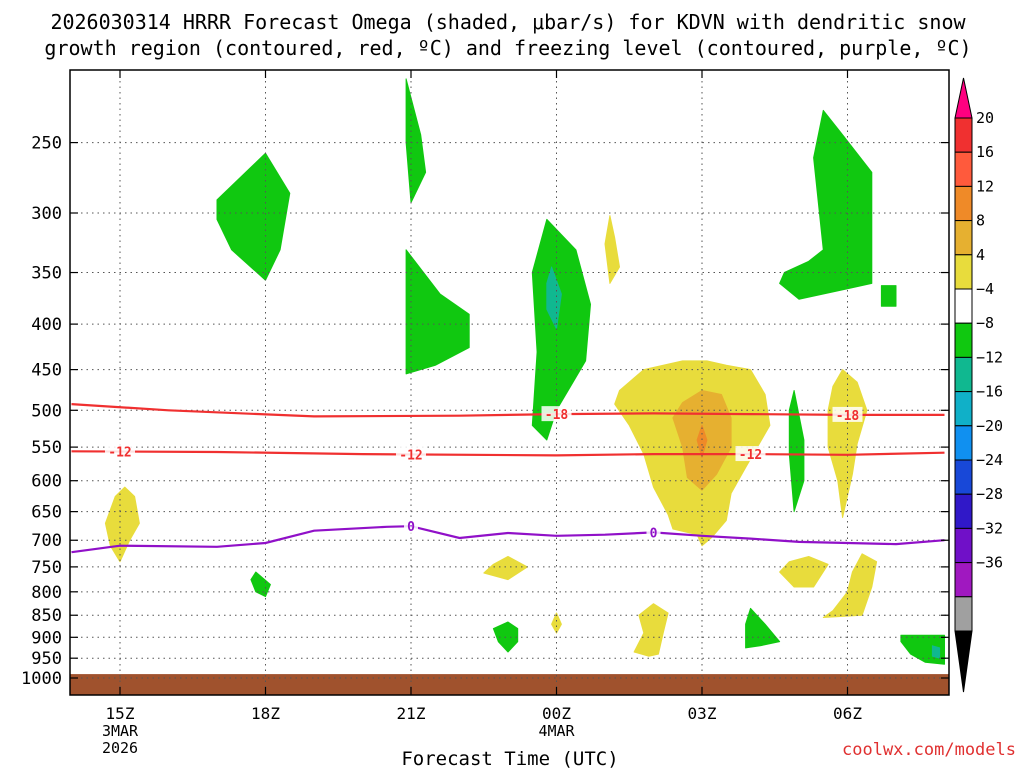 Image resolution: width=1024 pixels, height=768 pixels. Describe the element at coordinates (989, 460) in the screenshot. I see `colorbar-label: −24` at that location.